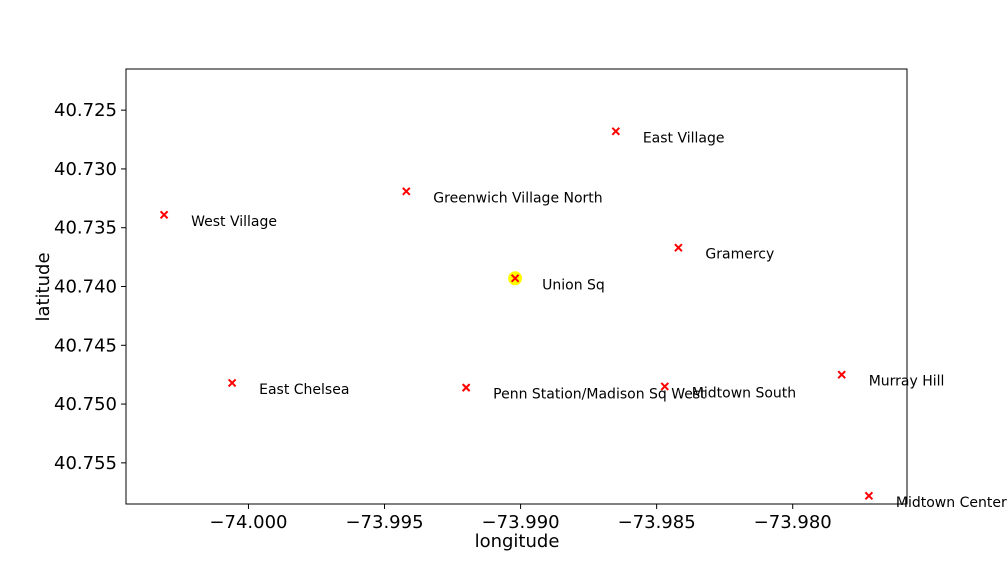 This screenshot has width=1008, height=576. Describe the element at coordinates (657, 522) in the screenshot. I see `x-tick-label: −73.985` at that location.